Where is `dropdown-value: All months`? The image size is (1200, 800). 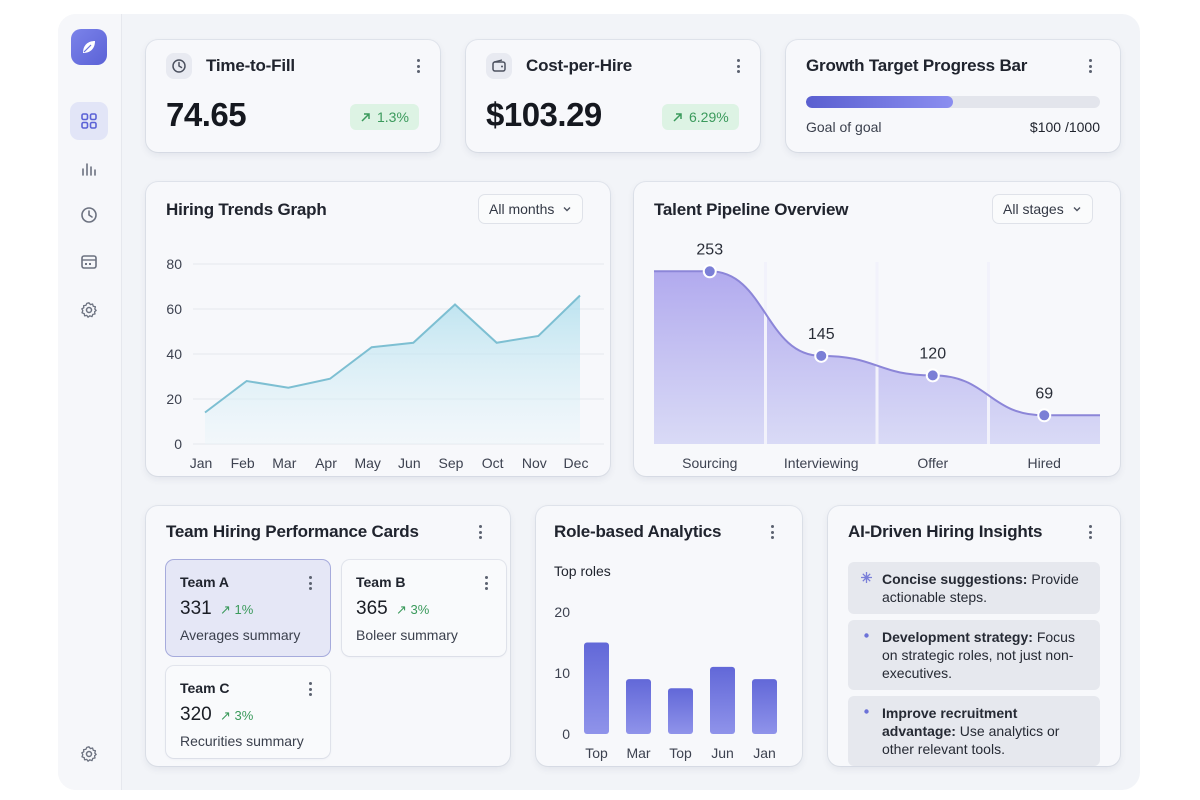
dropdown-value: All months is located at coordinates (522, 209).